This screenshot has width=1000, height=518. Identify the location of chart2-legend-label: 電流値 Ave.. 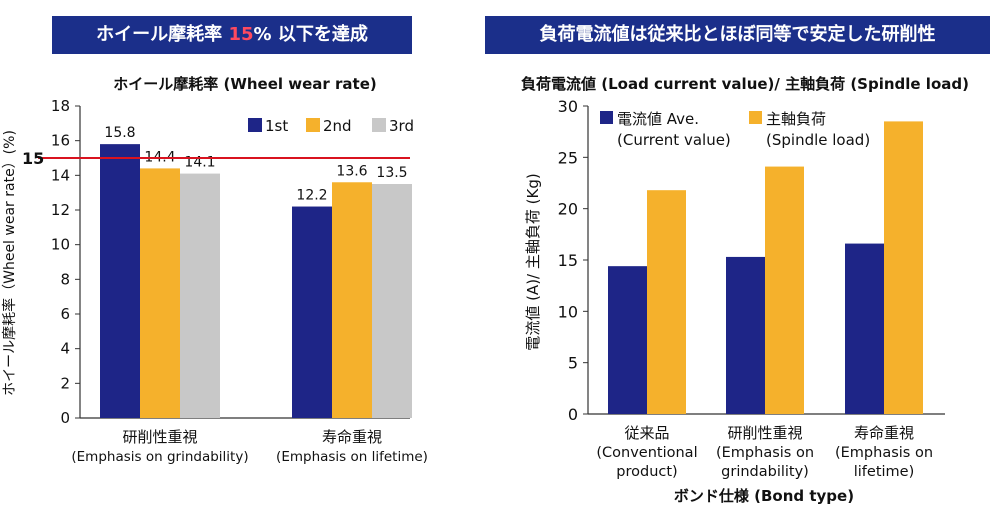
(658, 119).